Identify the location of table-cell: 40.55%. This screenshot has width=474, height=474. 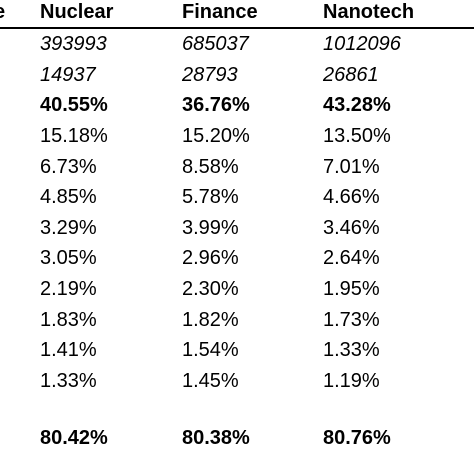
(74, 105).